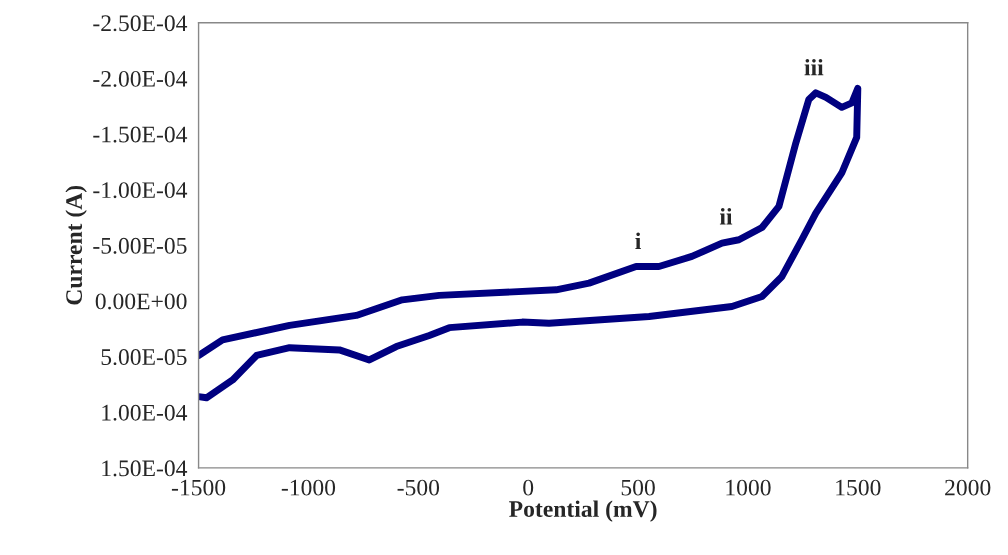  What do you see at coordinates (968, 487) in the screenshot?
I see `x-tick-label: 2000` at bounding box center [968, 487].